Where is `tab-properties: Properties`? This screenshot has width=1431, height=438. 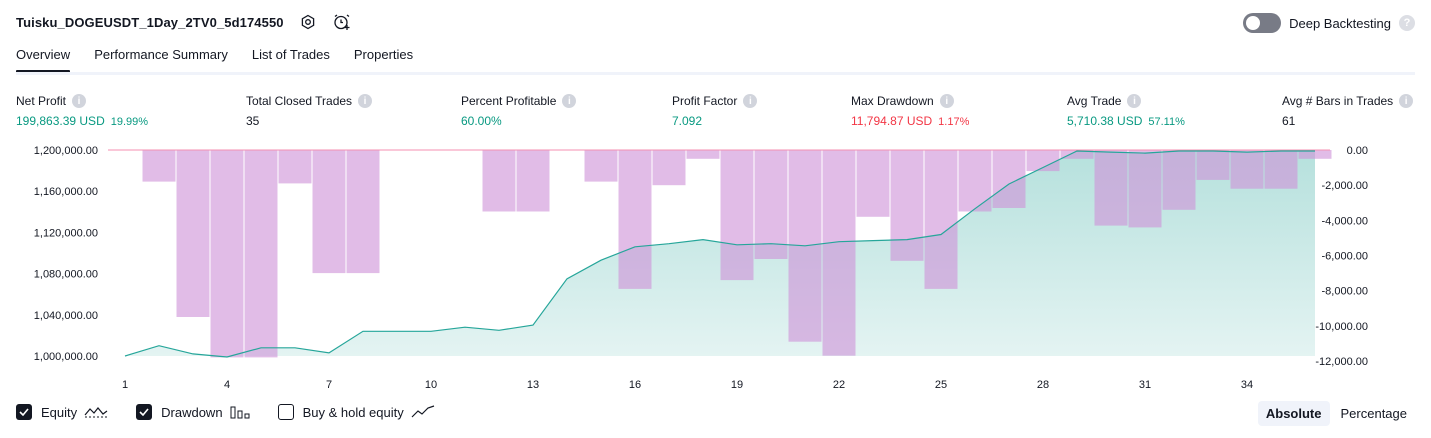 tab-properties: Properties is located at coordinates (383, 54).